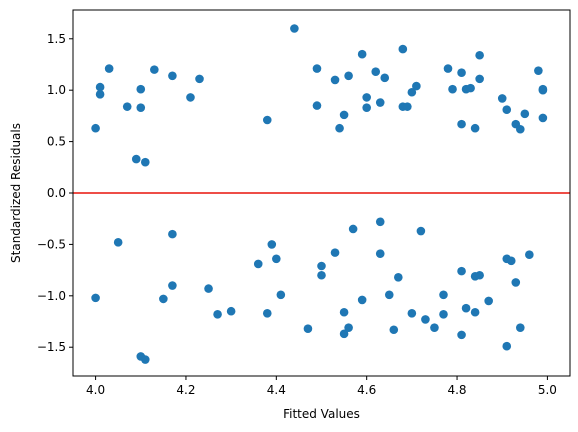  I want to click on y-tick-label: 0.0, so click(56, 193).